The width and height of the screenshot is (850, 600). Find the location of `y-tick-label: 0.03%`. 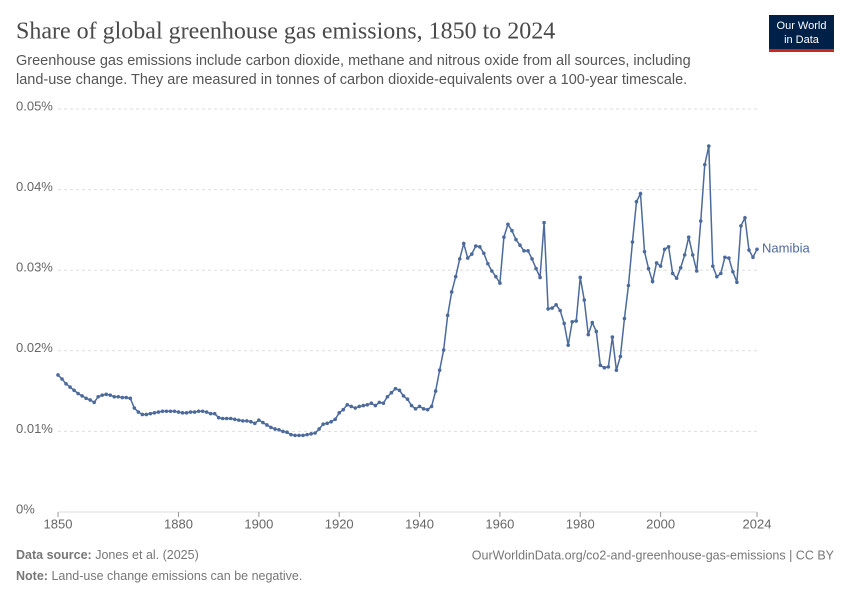

y-tick-label: 0.03% is located at coordinates (34, 267).